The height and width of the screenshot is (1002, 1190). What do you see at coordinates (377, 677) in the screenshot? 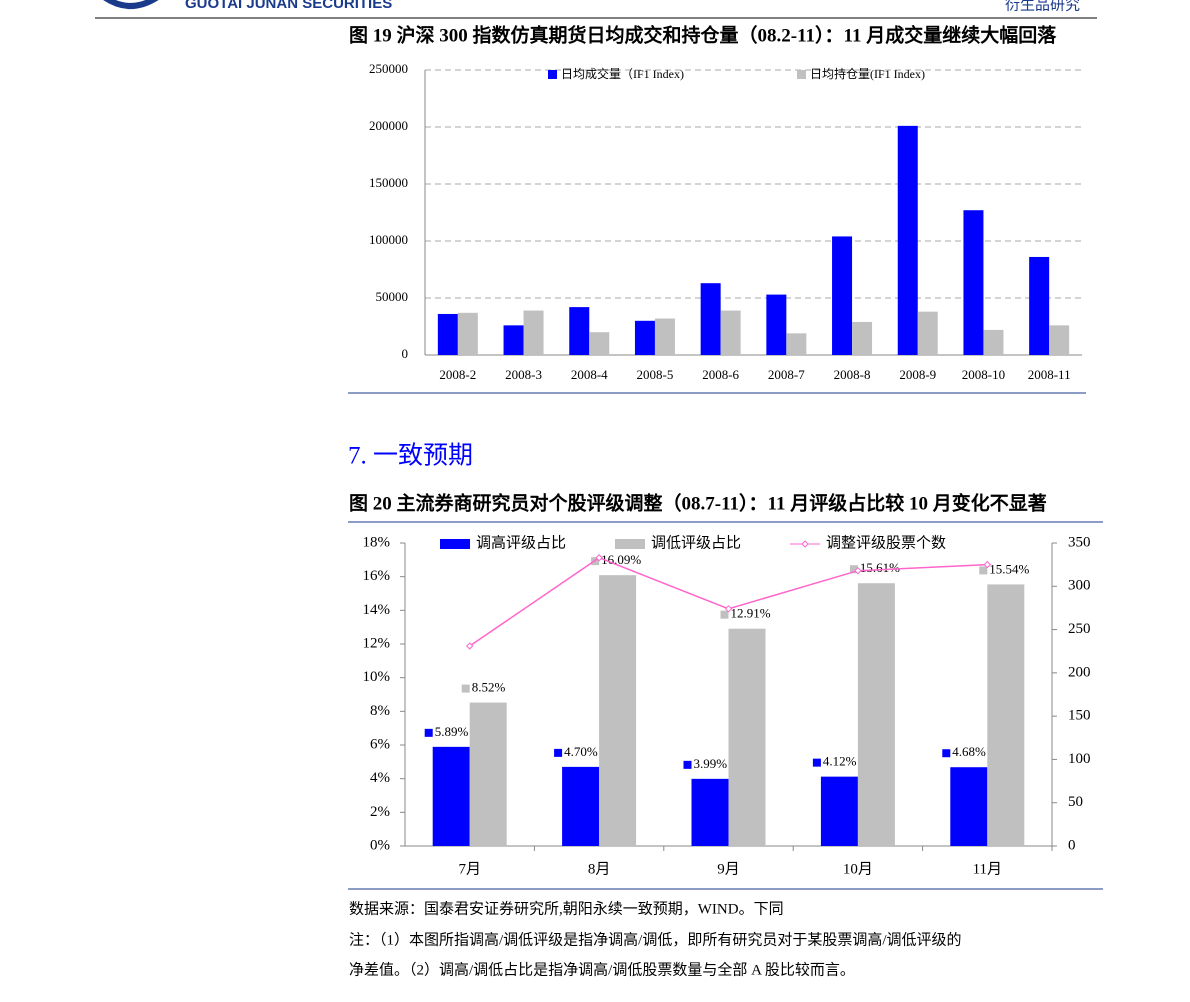
I see `y-tick-label: 10%` at bounding box center [377, 677].